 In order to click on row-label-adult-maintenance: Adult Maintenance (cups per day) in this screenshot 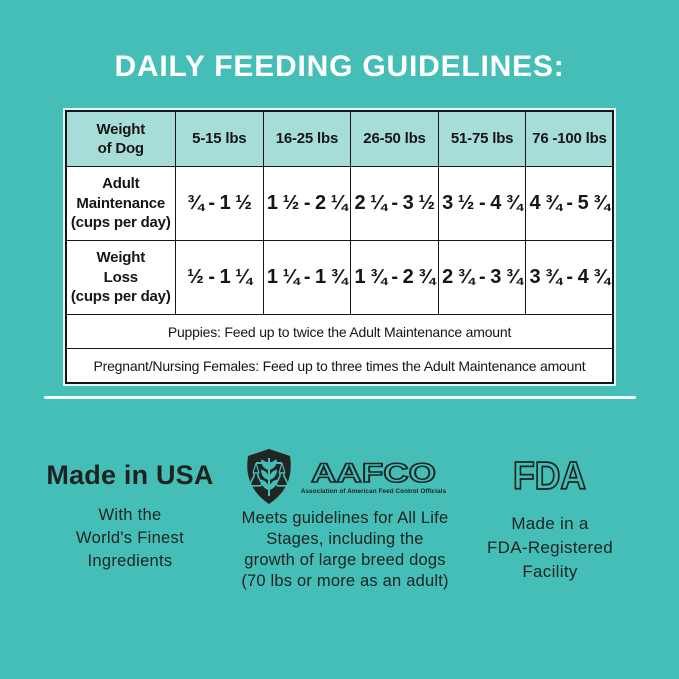, I will do `click(121, 203)`.